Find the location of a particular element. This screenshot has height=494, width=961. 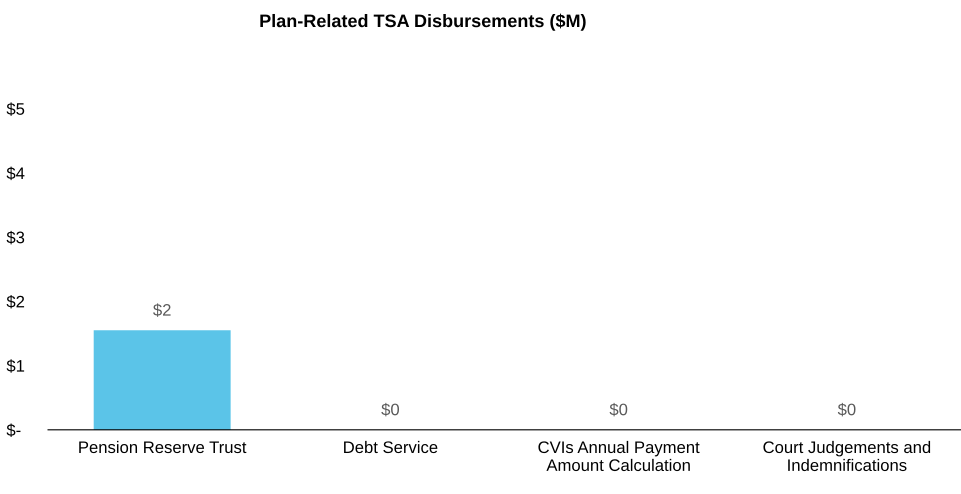

y-tick-label: $3 is located at coordinates (15, 237).